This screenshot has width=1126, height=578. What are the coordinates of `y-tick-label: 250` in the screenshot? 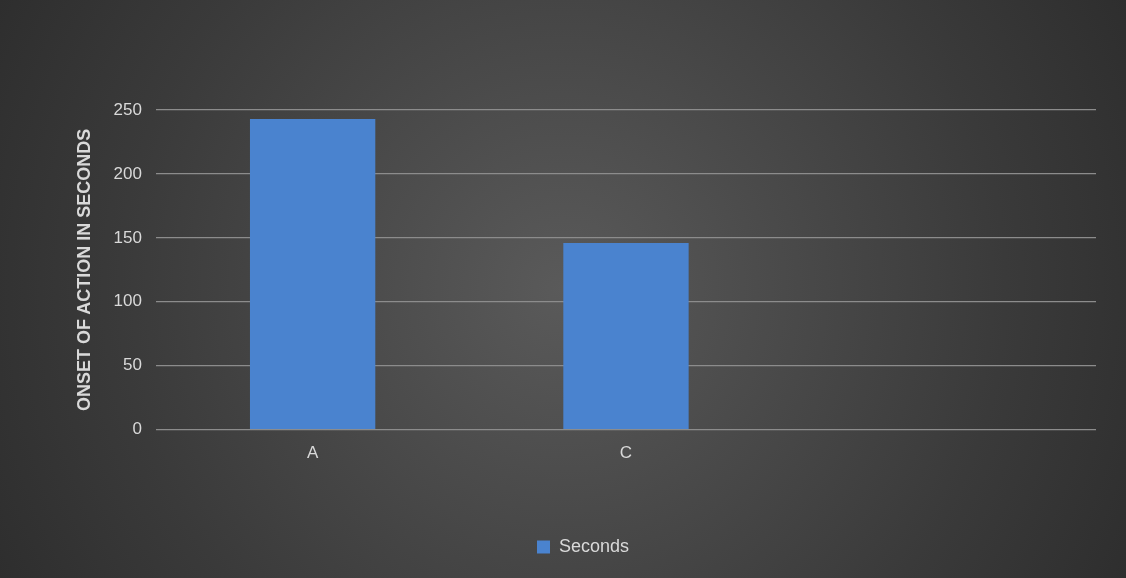 It's located at (127, 109).